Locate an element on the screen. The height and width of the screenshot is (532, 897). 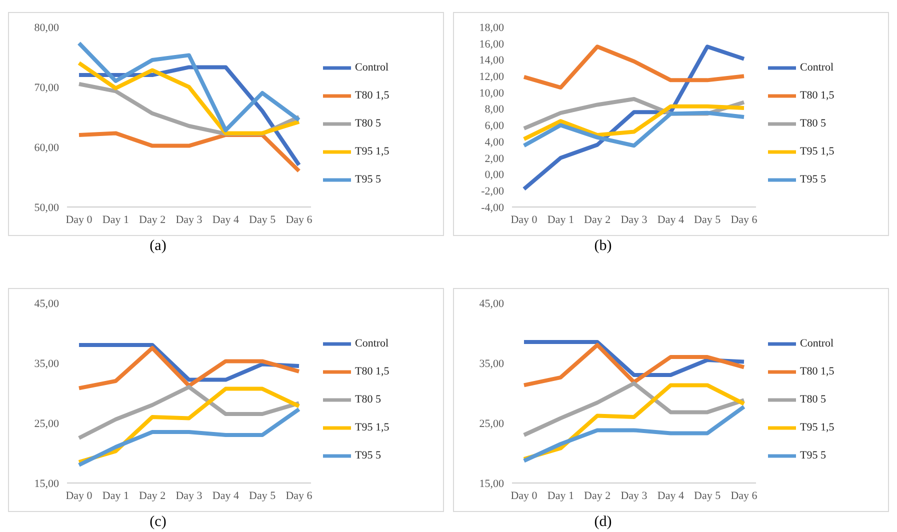
text: (a) is located at coordinates (158, 246).